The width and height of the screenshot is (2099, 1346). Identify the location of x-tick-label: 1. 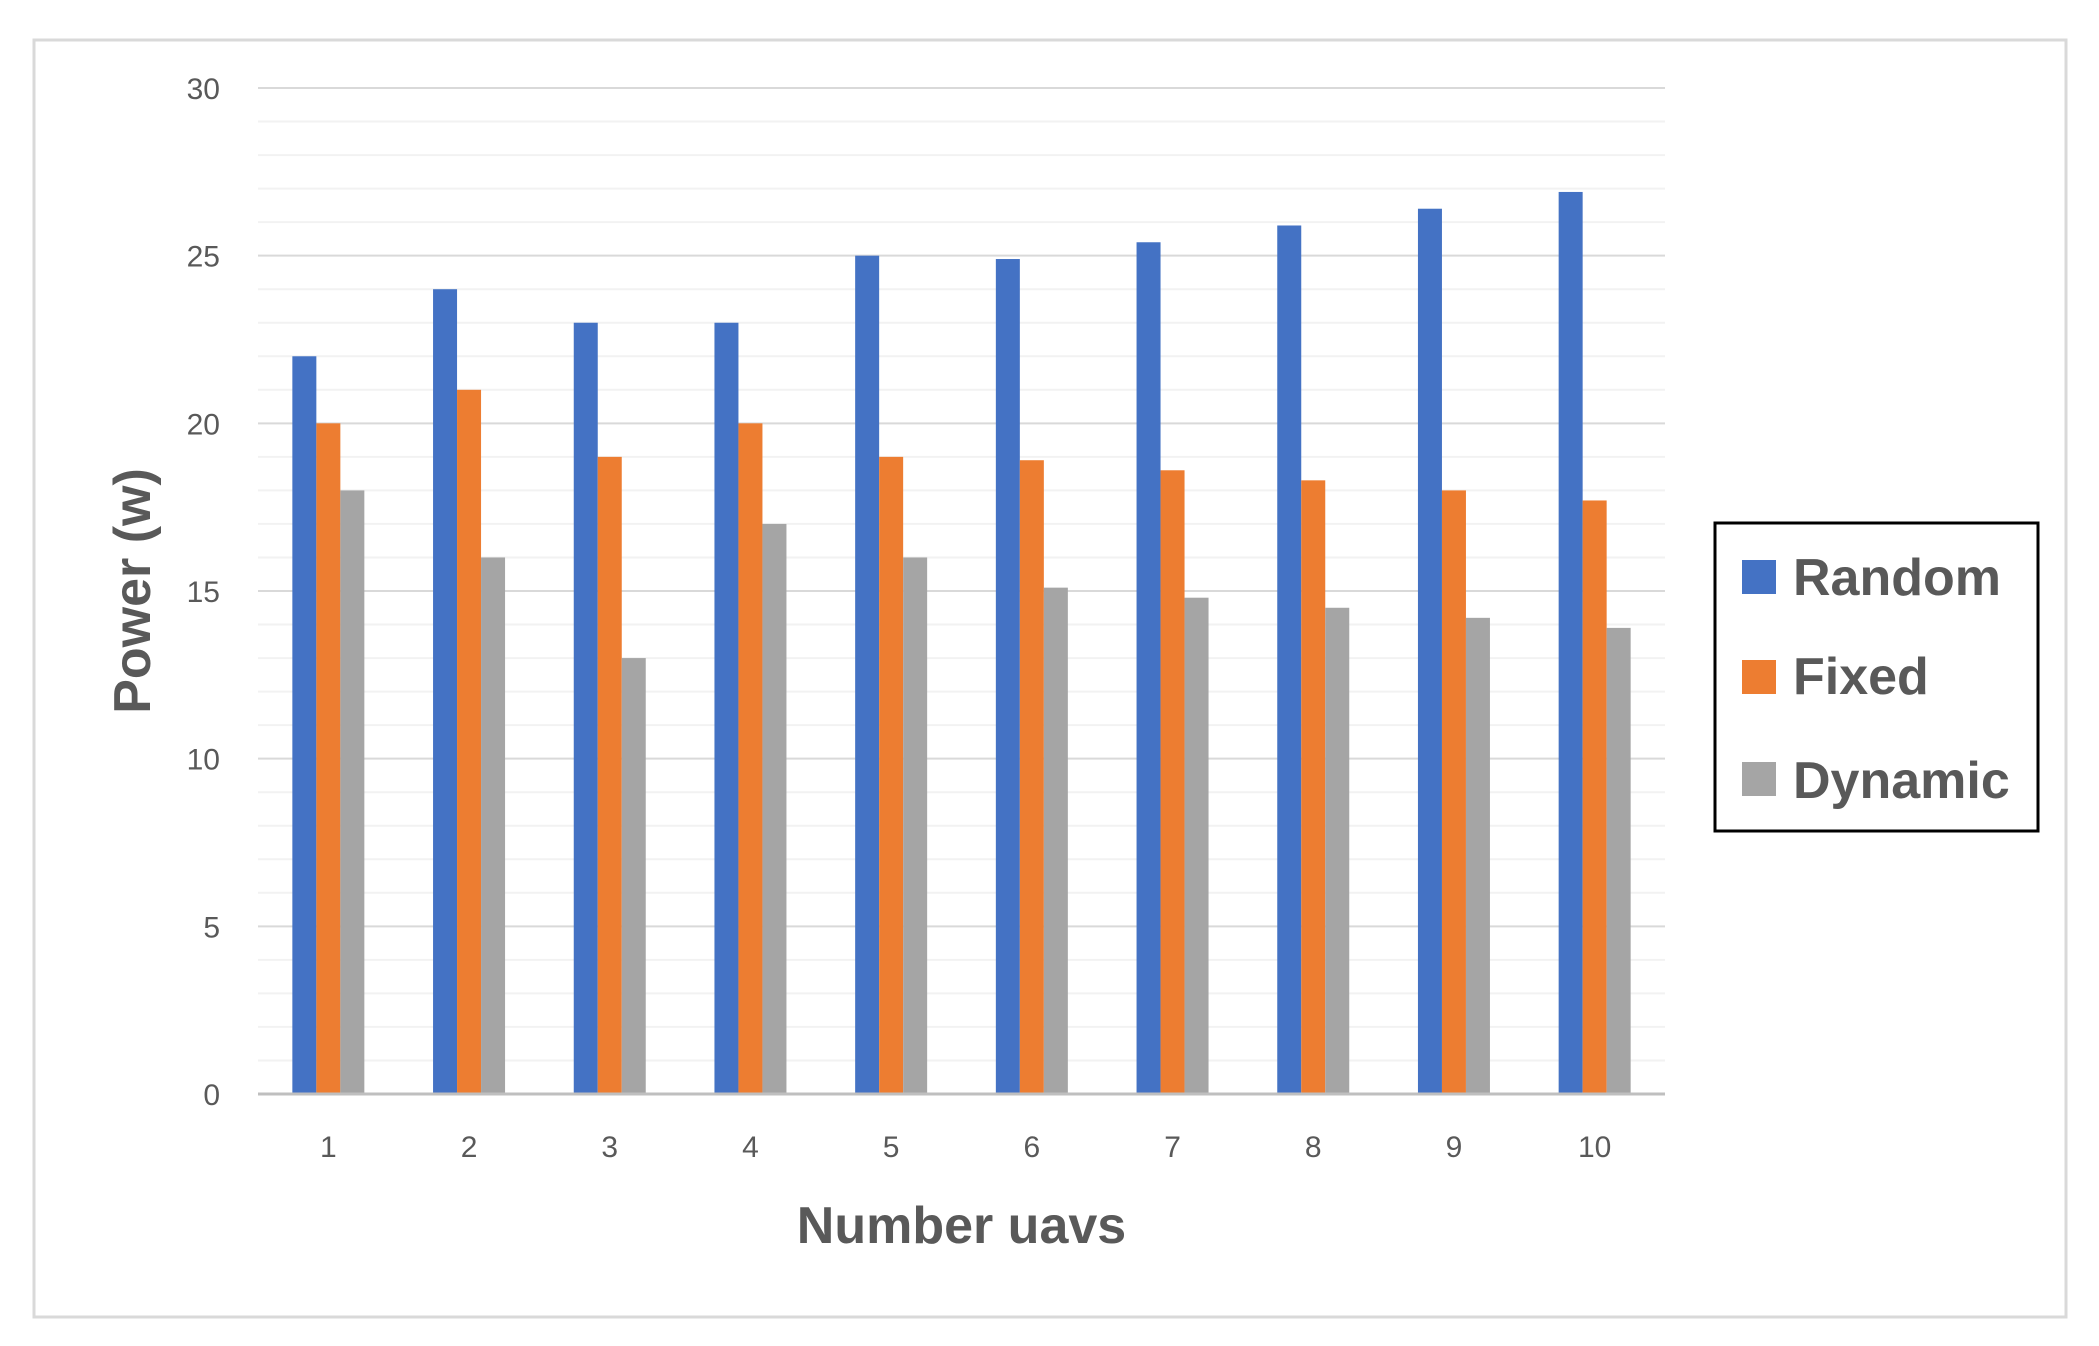
(328, 1147).